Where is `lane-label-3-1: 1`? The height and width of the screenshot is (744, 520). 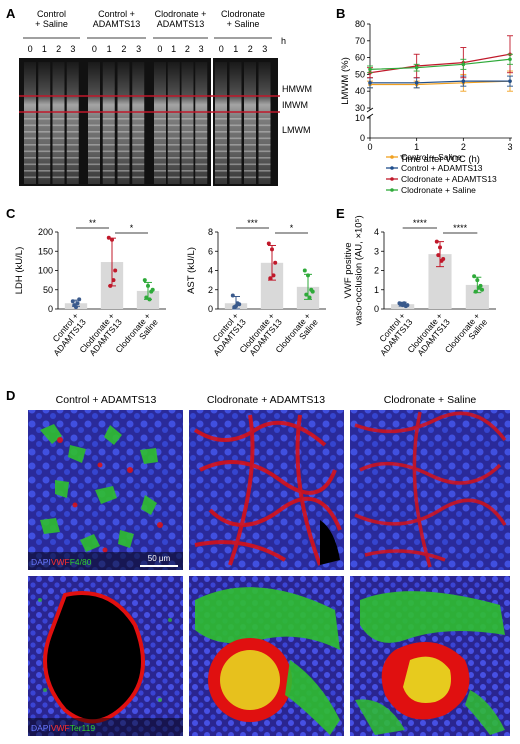 lane-label-3-1: 1 is located at coordinates (173, 49).